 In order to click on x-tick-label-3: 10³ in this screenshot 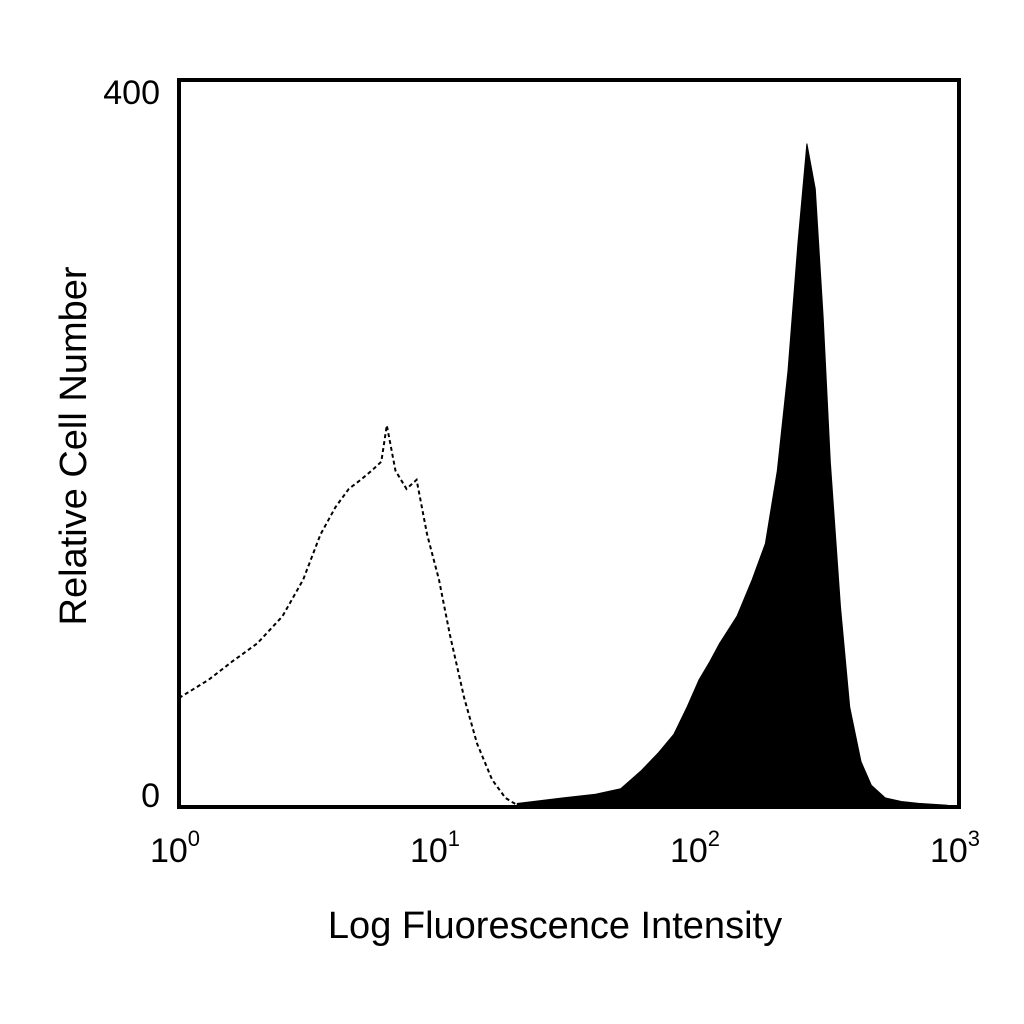, I will do `click(955, 848)`.